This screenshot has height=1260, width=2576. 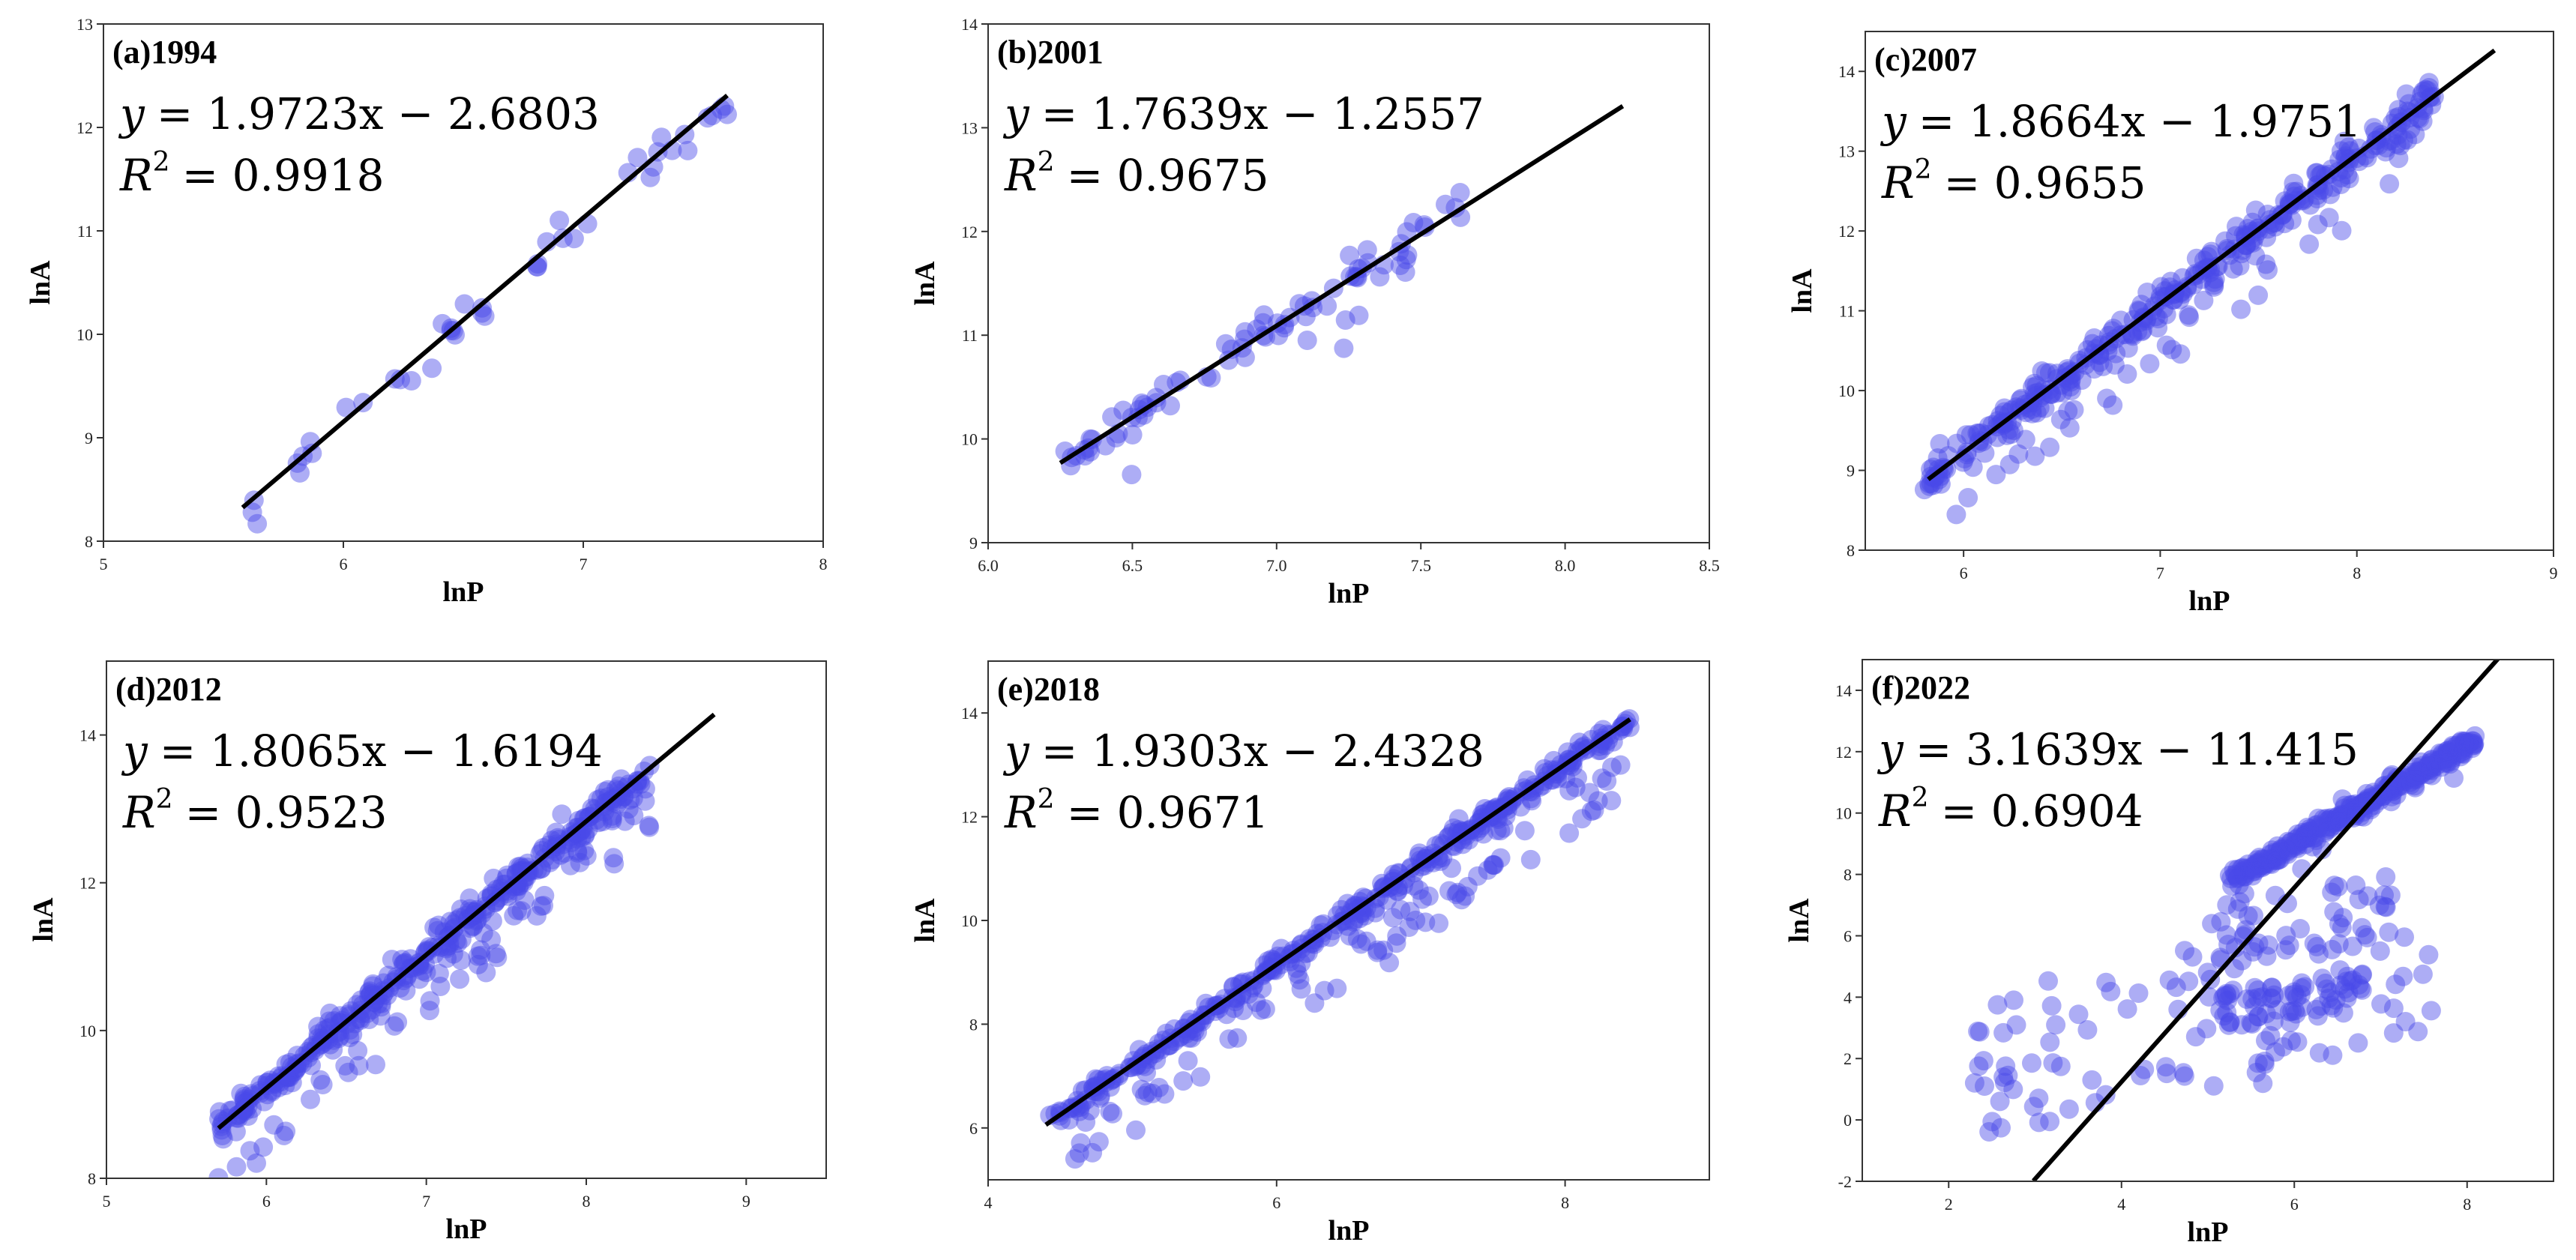 I want to click on r-base: R, so click(x=1895, y=811).